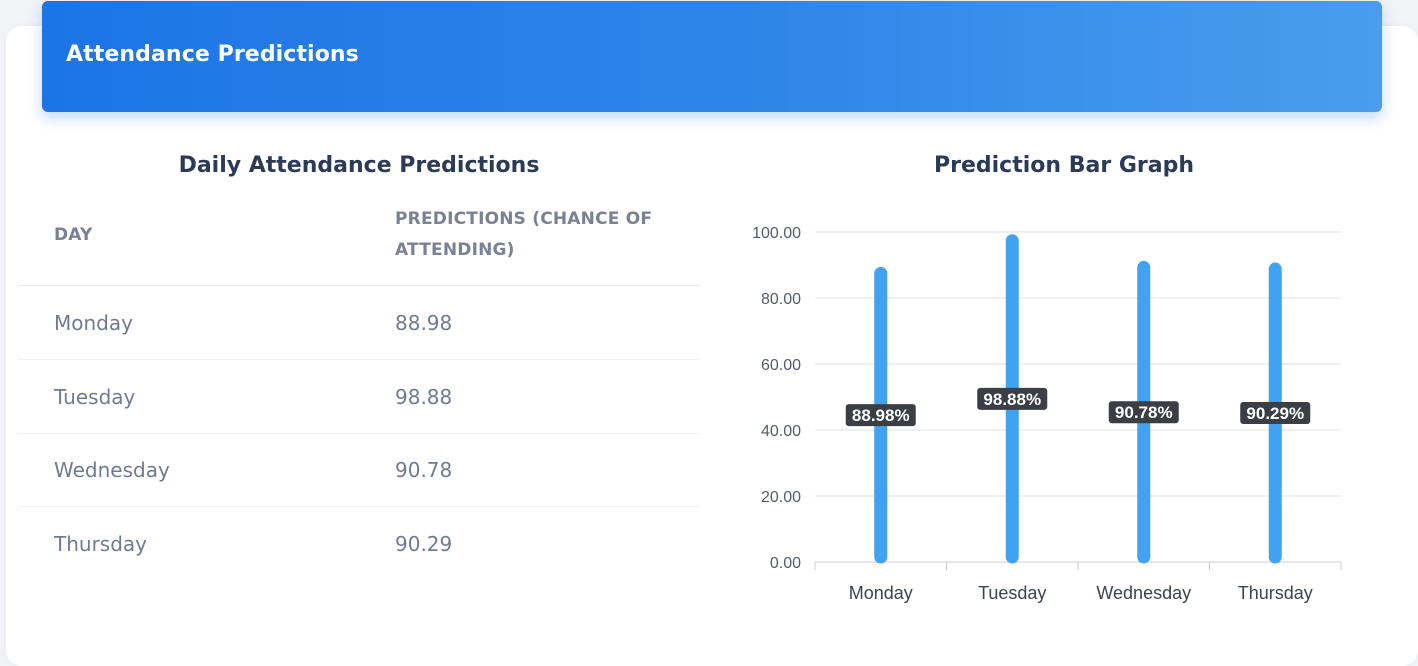  What do you see at coordinates (359, 323) in the screenshot?
I see `table-row: Monday 88.98` at bounding box center [359, 323].